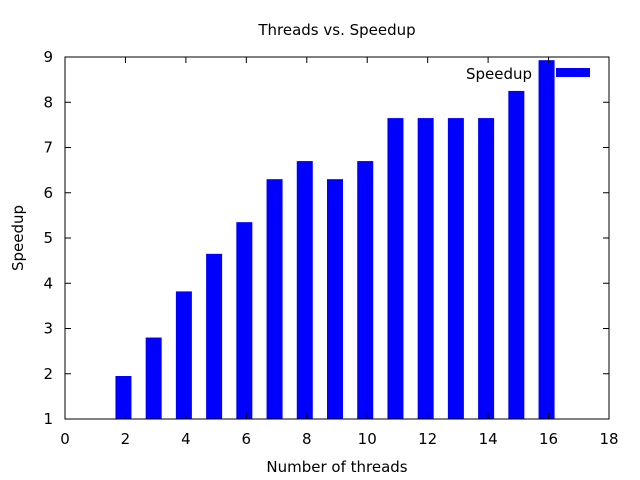 The height and width of the screenshot is (480, 640). Describe the element at coordinates (48, 283) in the screenshot. I see `y-tick-label: 4` at that location.